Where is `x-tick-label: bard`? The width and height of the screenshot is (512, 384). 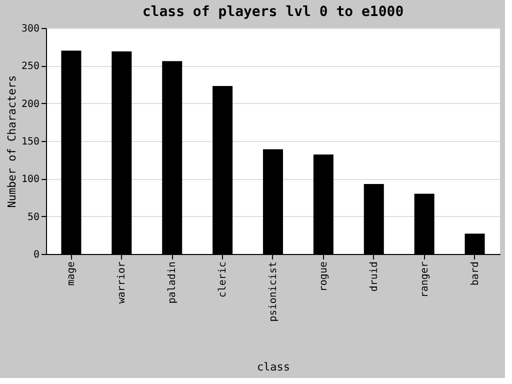
x-tick-label: bard is located at coordinates (475, 274).